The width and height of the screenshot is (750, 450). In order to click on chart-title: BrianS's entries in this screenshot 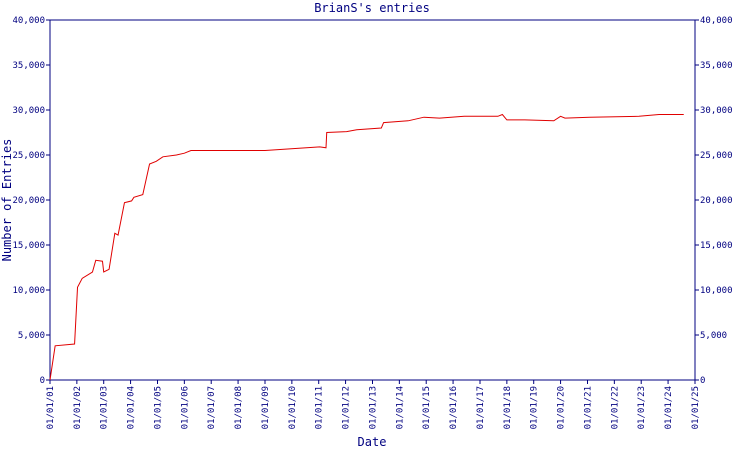, I will do `click(372, 8)`.